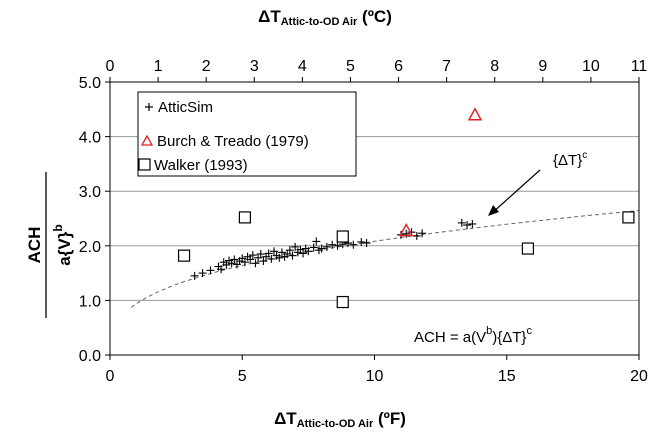 The height and width of the screenshot is (434, 650). What do you see at coordinates (90, 356) in the screenshot?
I see `y-tick-label: 0.0` at bounding box center [90, 356].